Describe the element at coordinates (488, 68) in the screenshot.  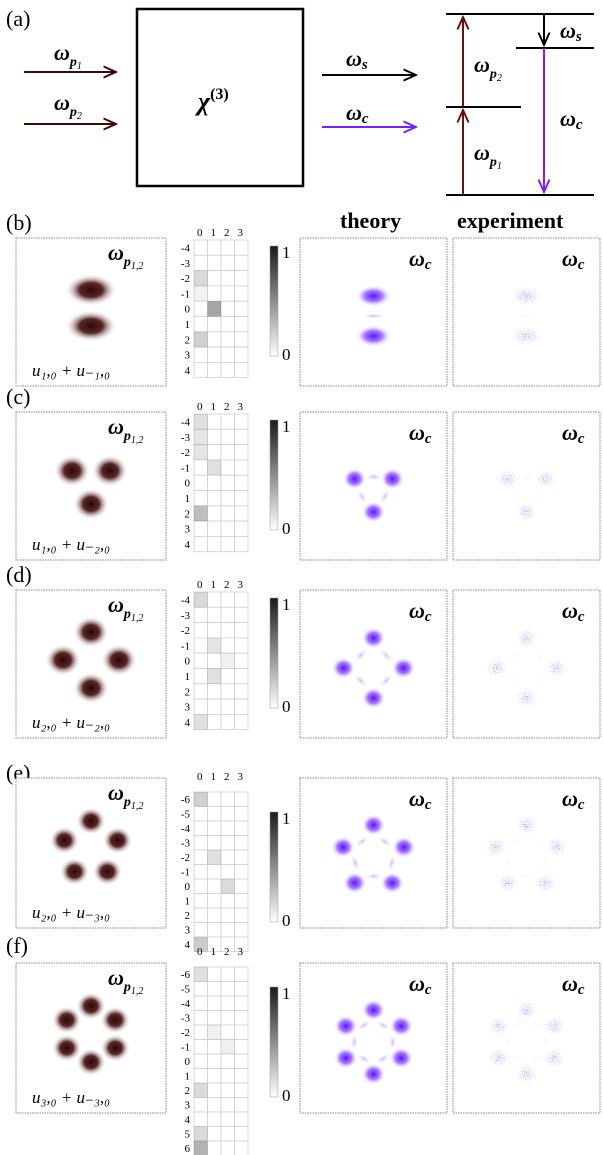
I see `level-p2-label: ωp2` at that location.